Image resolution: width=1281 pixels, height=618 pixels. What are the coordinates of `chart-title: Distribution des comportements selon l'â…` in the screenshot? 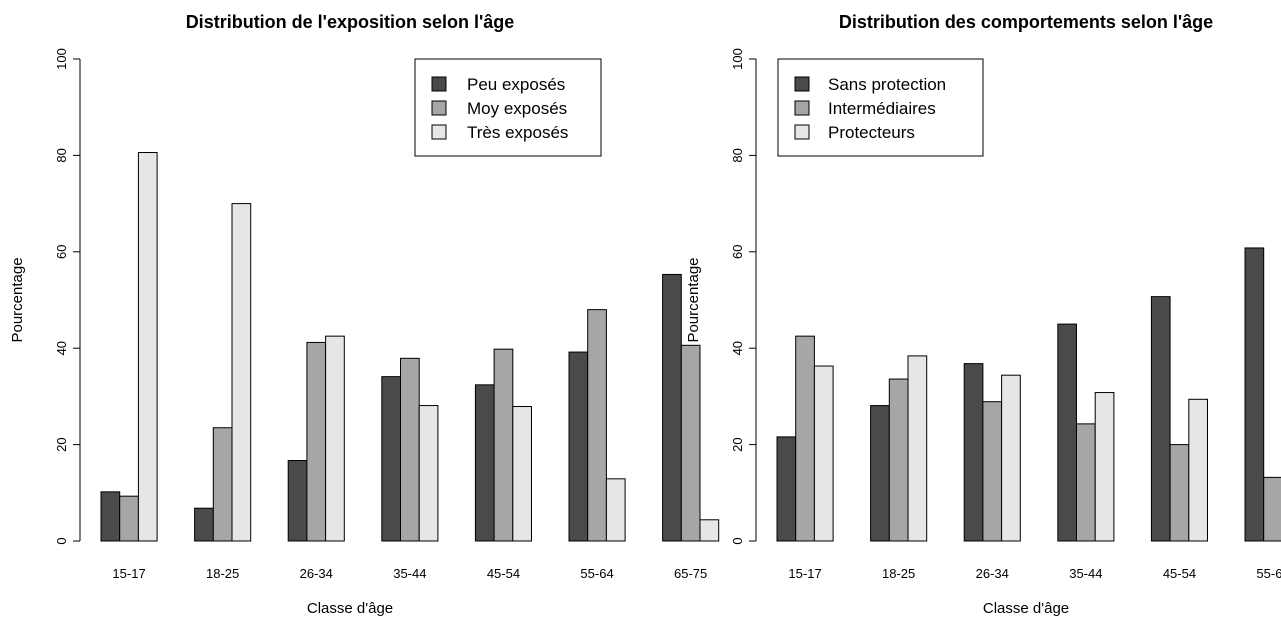 It's located at (1026, 22).